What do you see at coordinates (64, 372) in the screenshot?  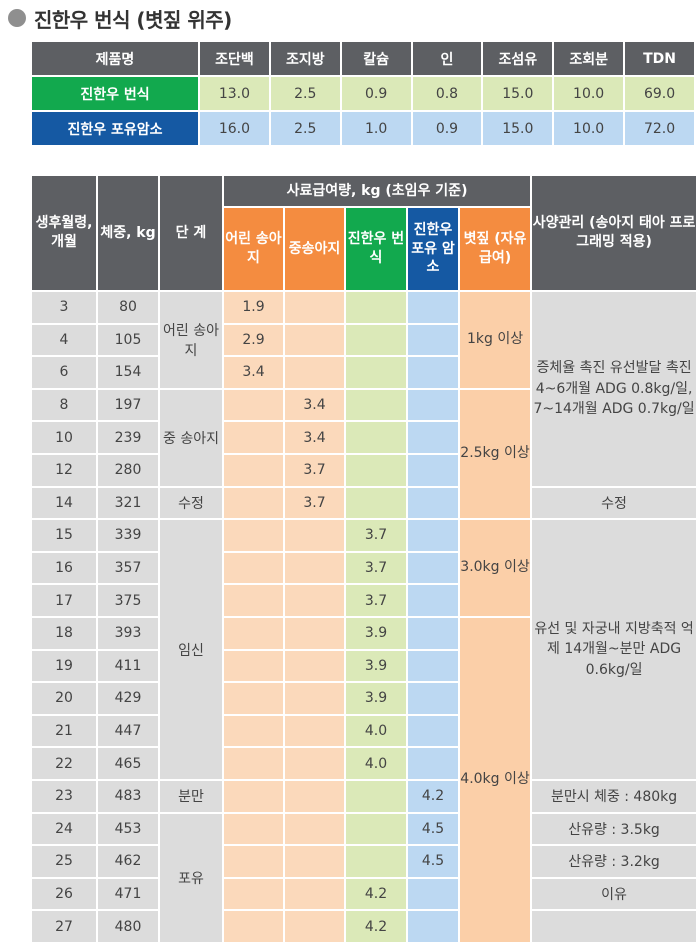 I see `age-cell: 6` at bounding box center [64, 372].